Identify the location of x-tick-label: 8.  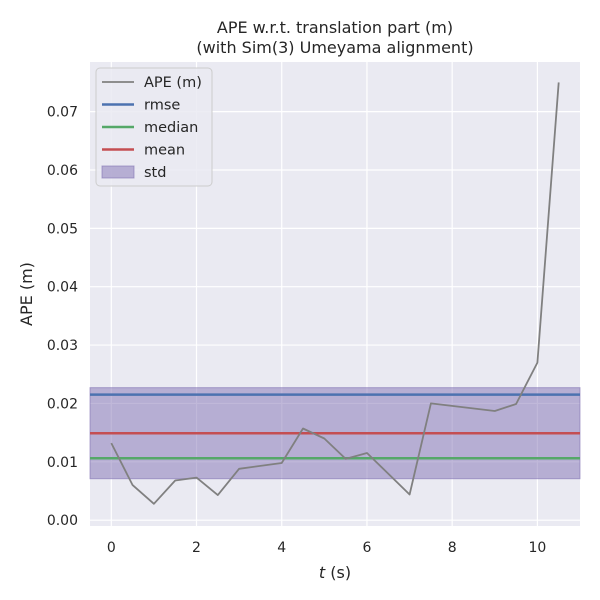
(452, 548).